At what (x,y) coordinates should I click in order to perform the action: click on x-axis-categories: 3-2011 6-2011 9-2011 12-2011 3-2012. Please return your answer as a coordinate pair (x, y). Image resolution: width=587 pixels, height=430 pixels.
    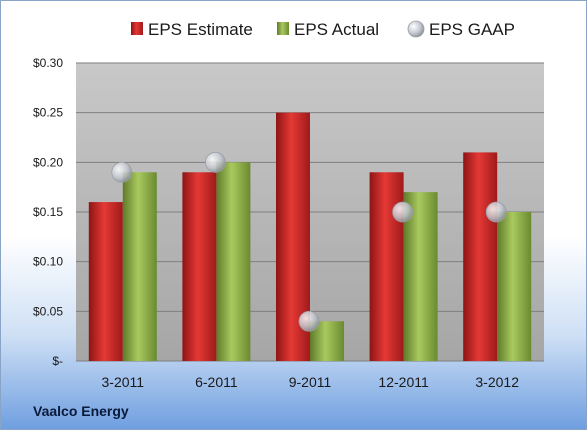
    Looking at the image, I should click on (311, 382).